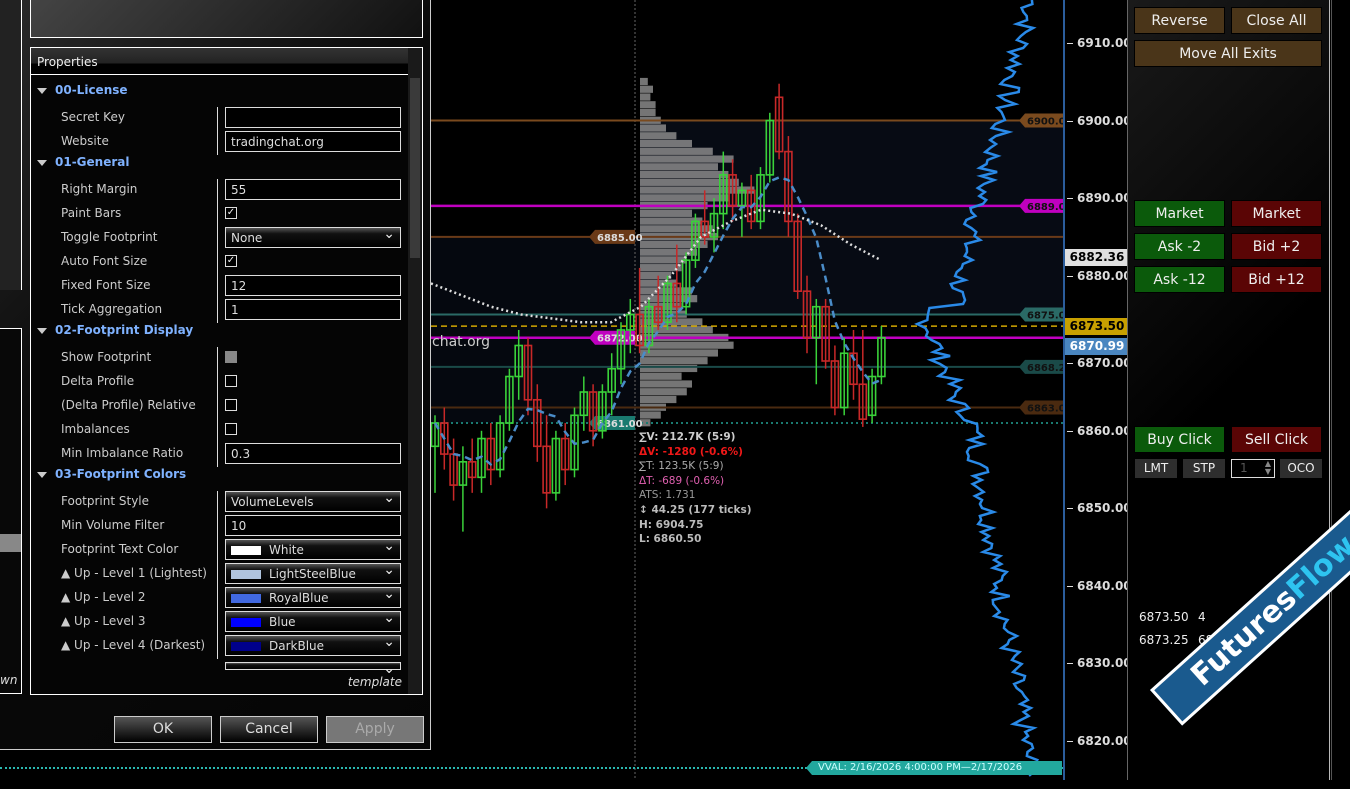 This screenshot has height=789, width=1350. Describe the element at coordinates (122, 453) in the screenshot. I see `property-label: Min Imbalance Ratio` at that location.